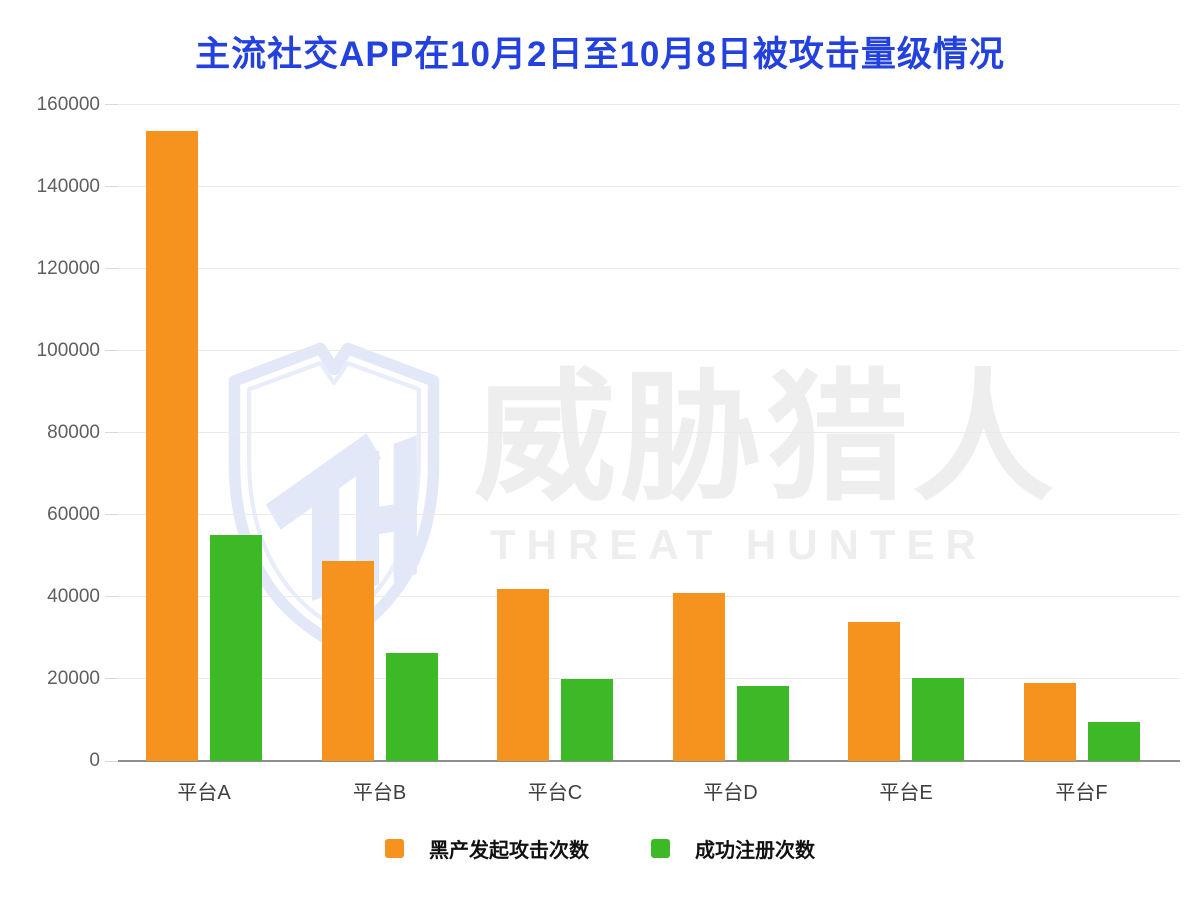  Describe the element at coordinates (73, 678) in the screenshot. I see `y-axis-tick-label: 20000` at that location.